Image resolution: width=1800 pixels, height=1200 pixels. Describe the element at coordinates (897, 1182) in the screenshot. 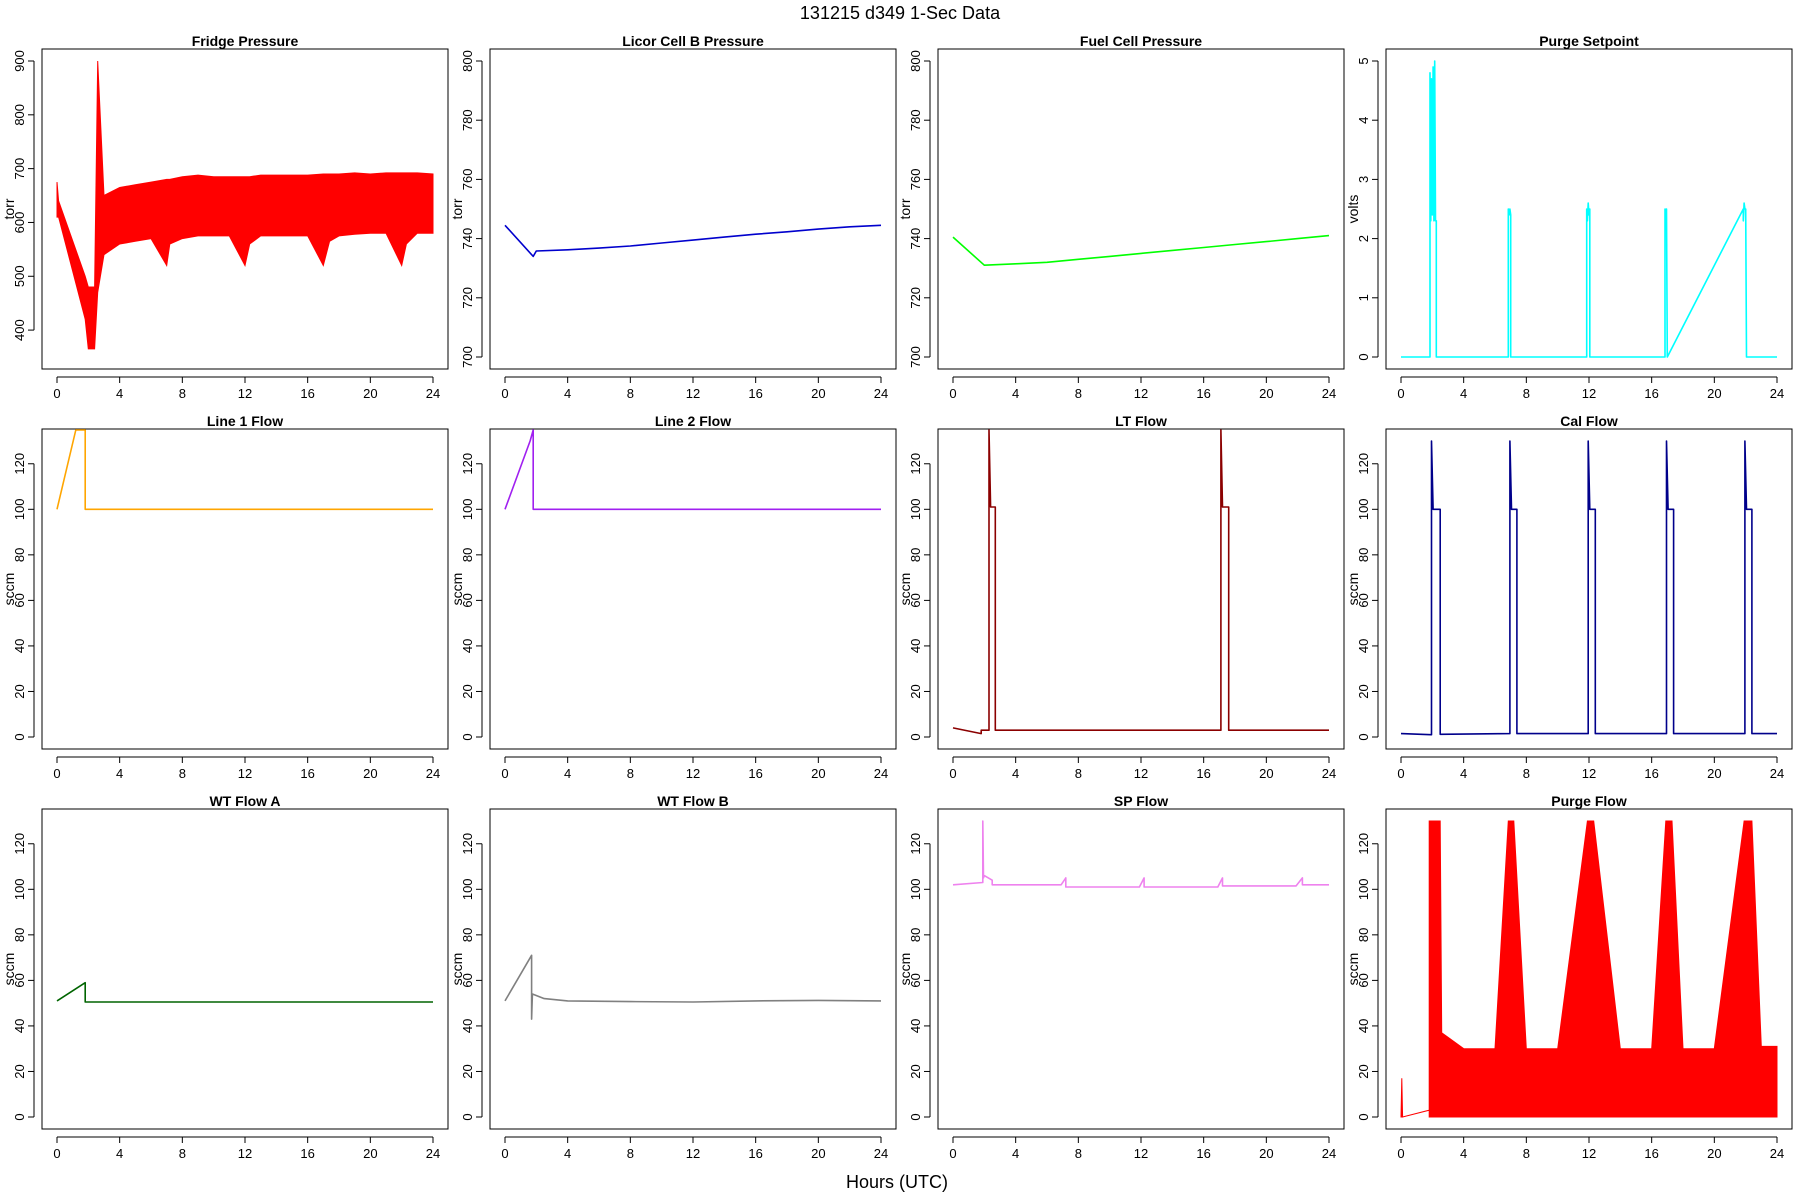

I see `figure-x-axis-label: Hours (UTC)` at that location.